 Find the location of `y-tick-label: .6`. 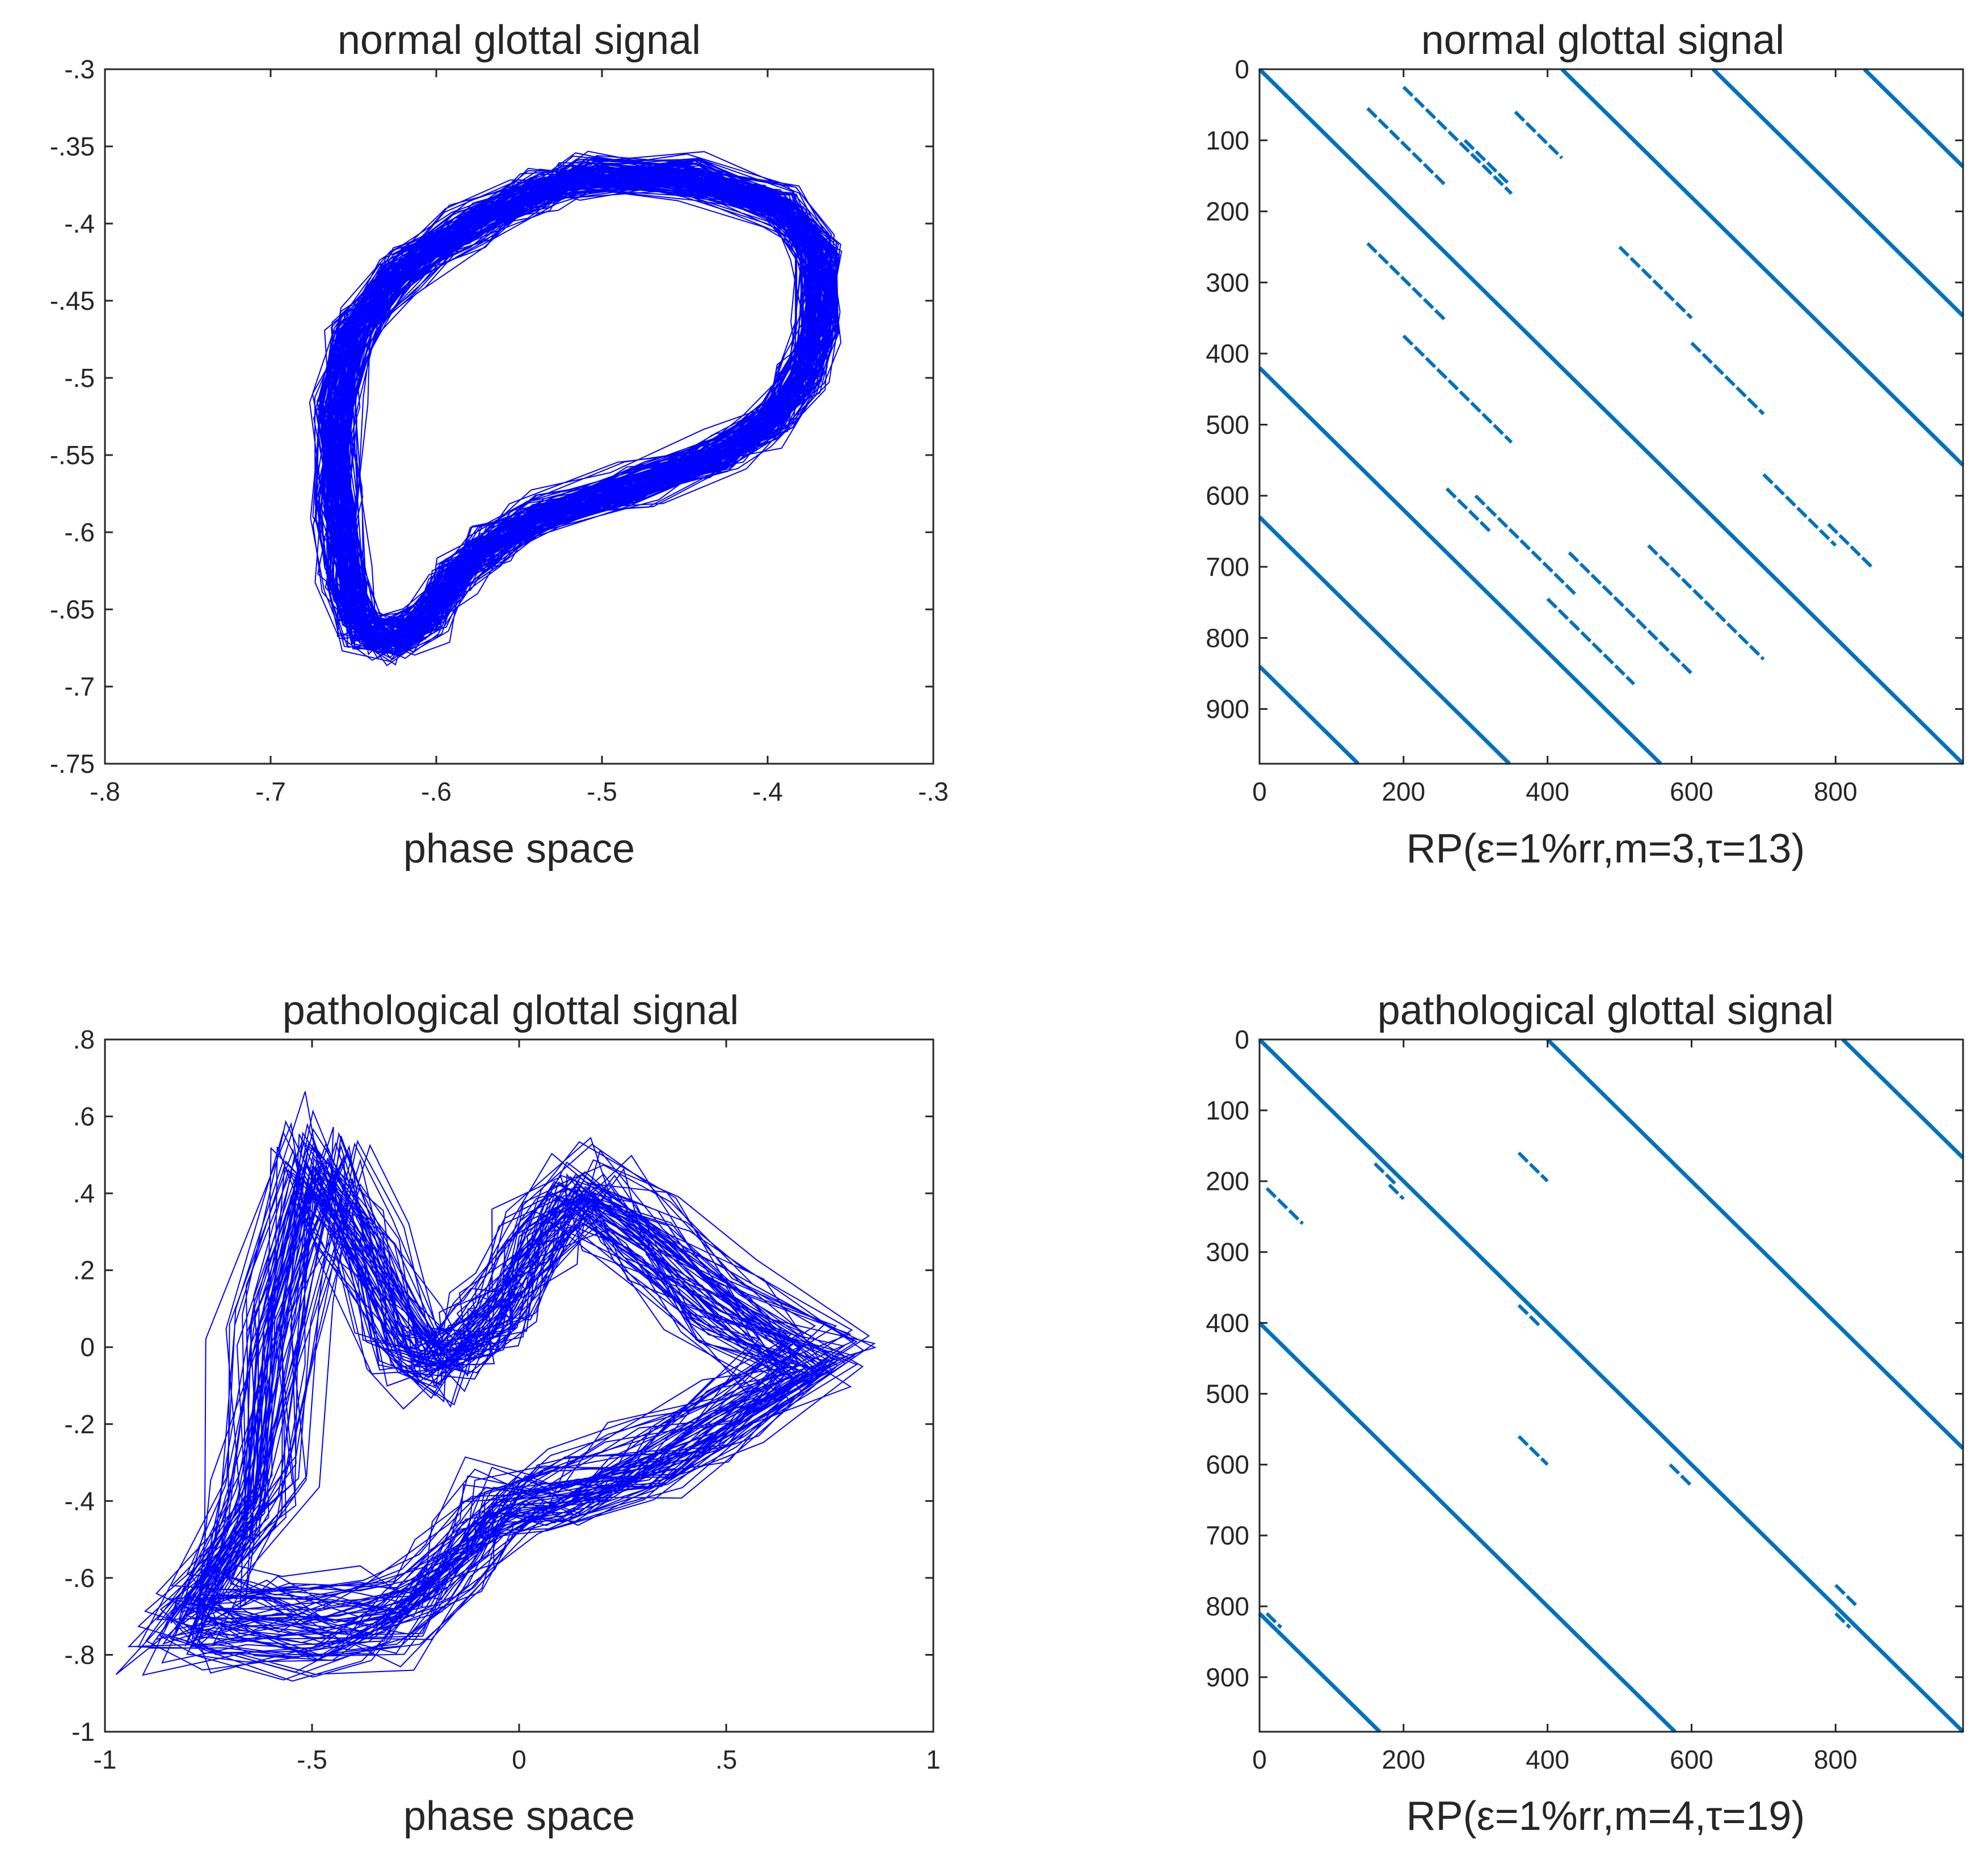

y-tick-label: .6 is located at coordinates (84, 1116).